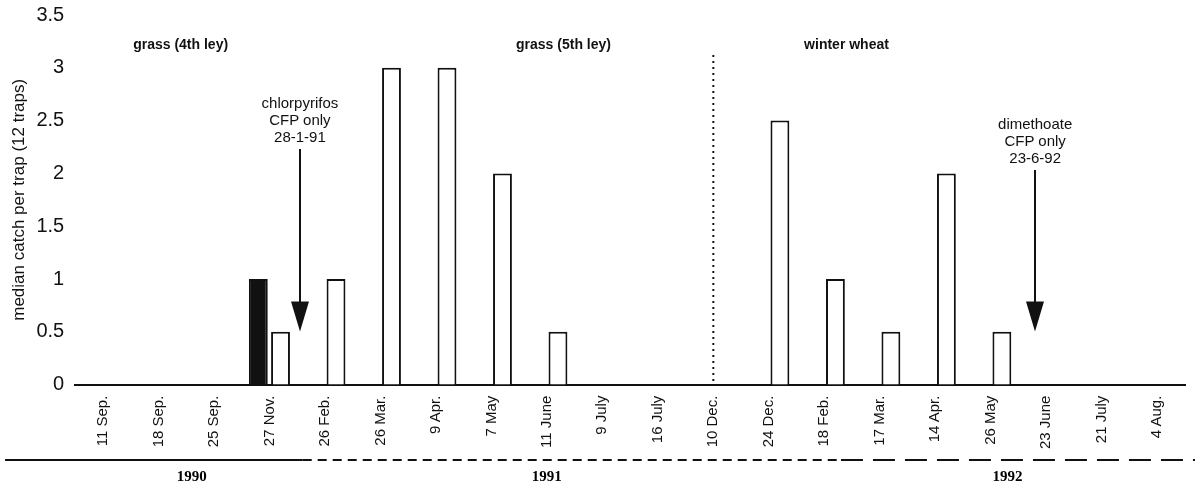 The width and height of the screenshot is (1195, 492). Describe the element at coordinates (490, 416) in the screenshot. I see `x-tick-label: 7 May` at that location.